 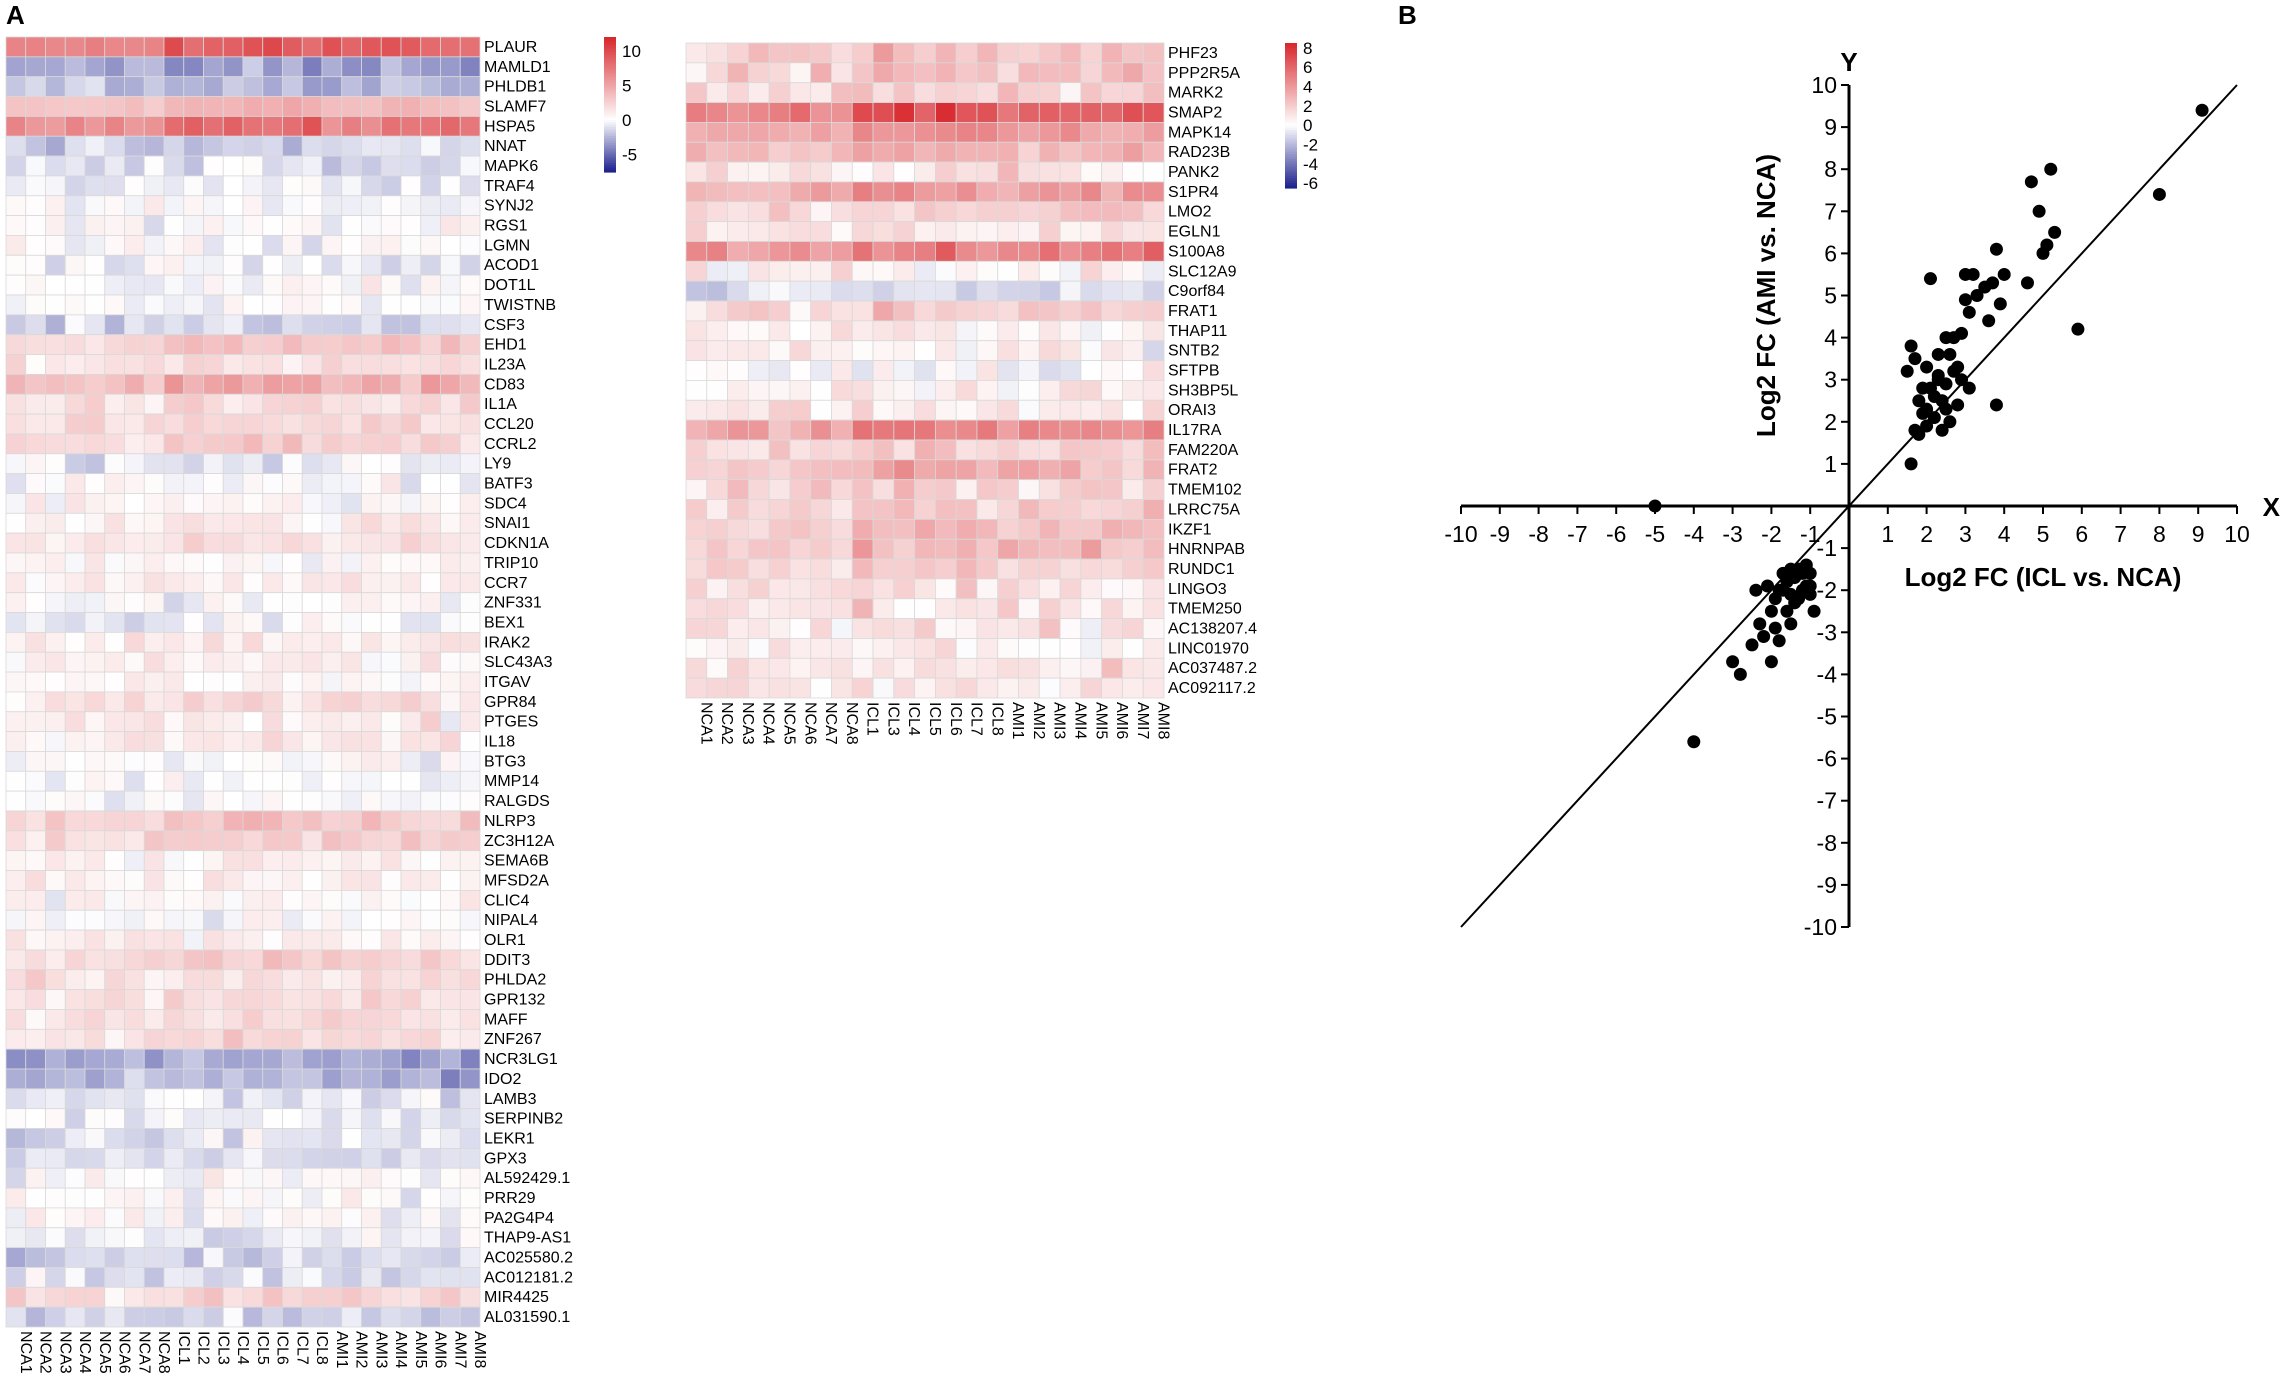 I want to click on x-tick-label: 8, so click(x=2159, y=534).